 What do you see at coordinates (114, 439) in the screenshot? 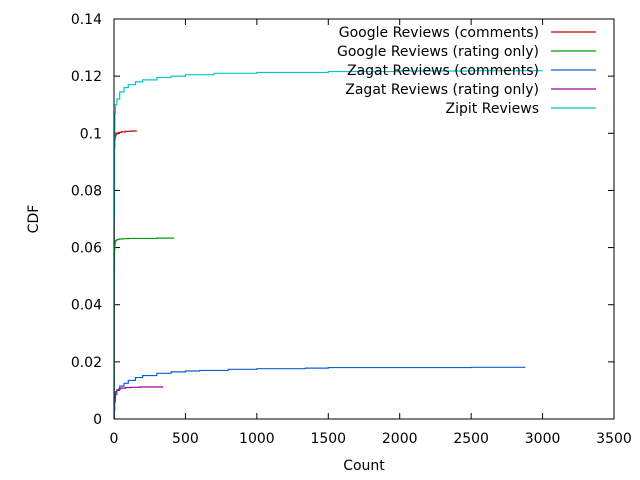
I see `x-tick-label: 0` at bounding box center [114, 439].